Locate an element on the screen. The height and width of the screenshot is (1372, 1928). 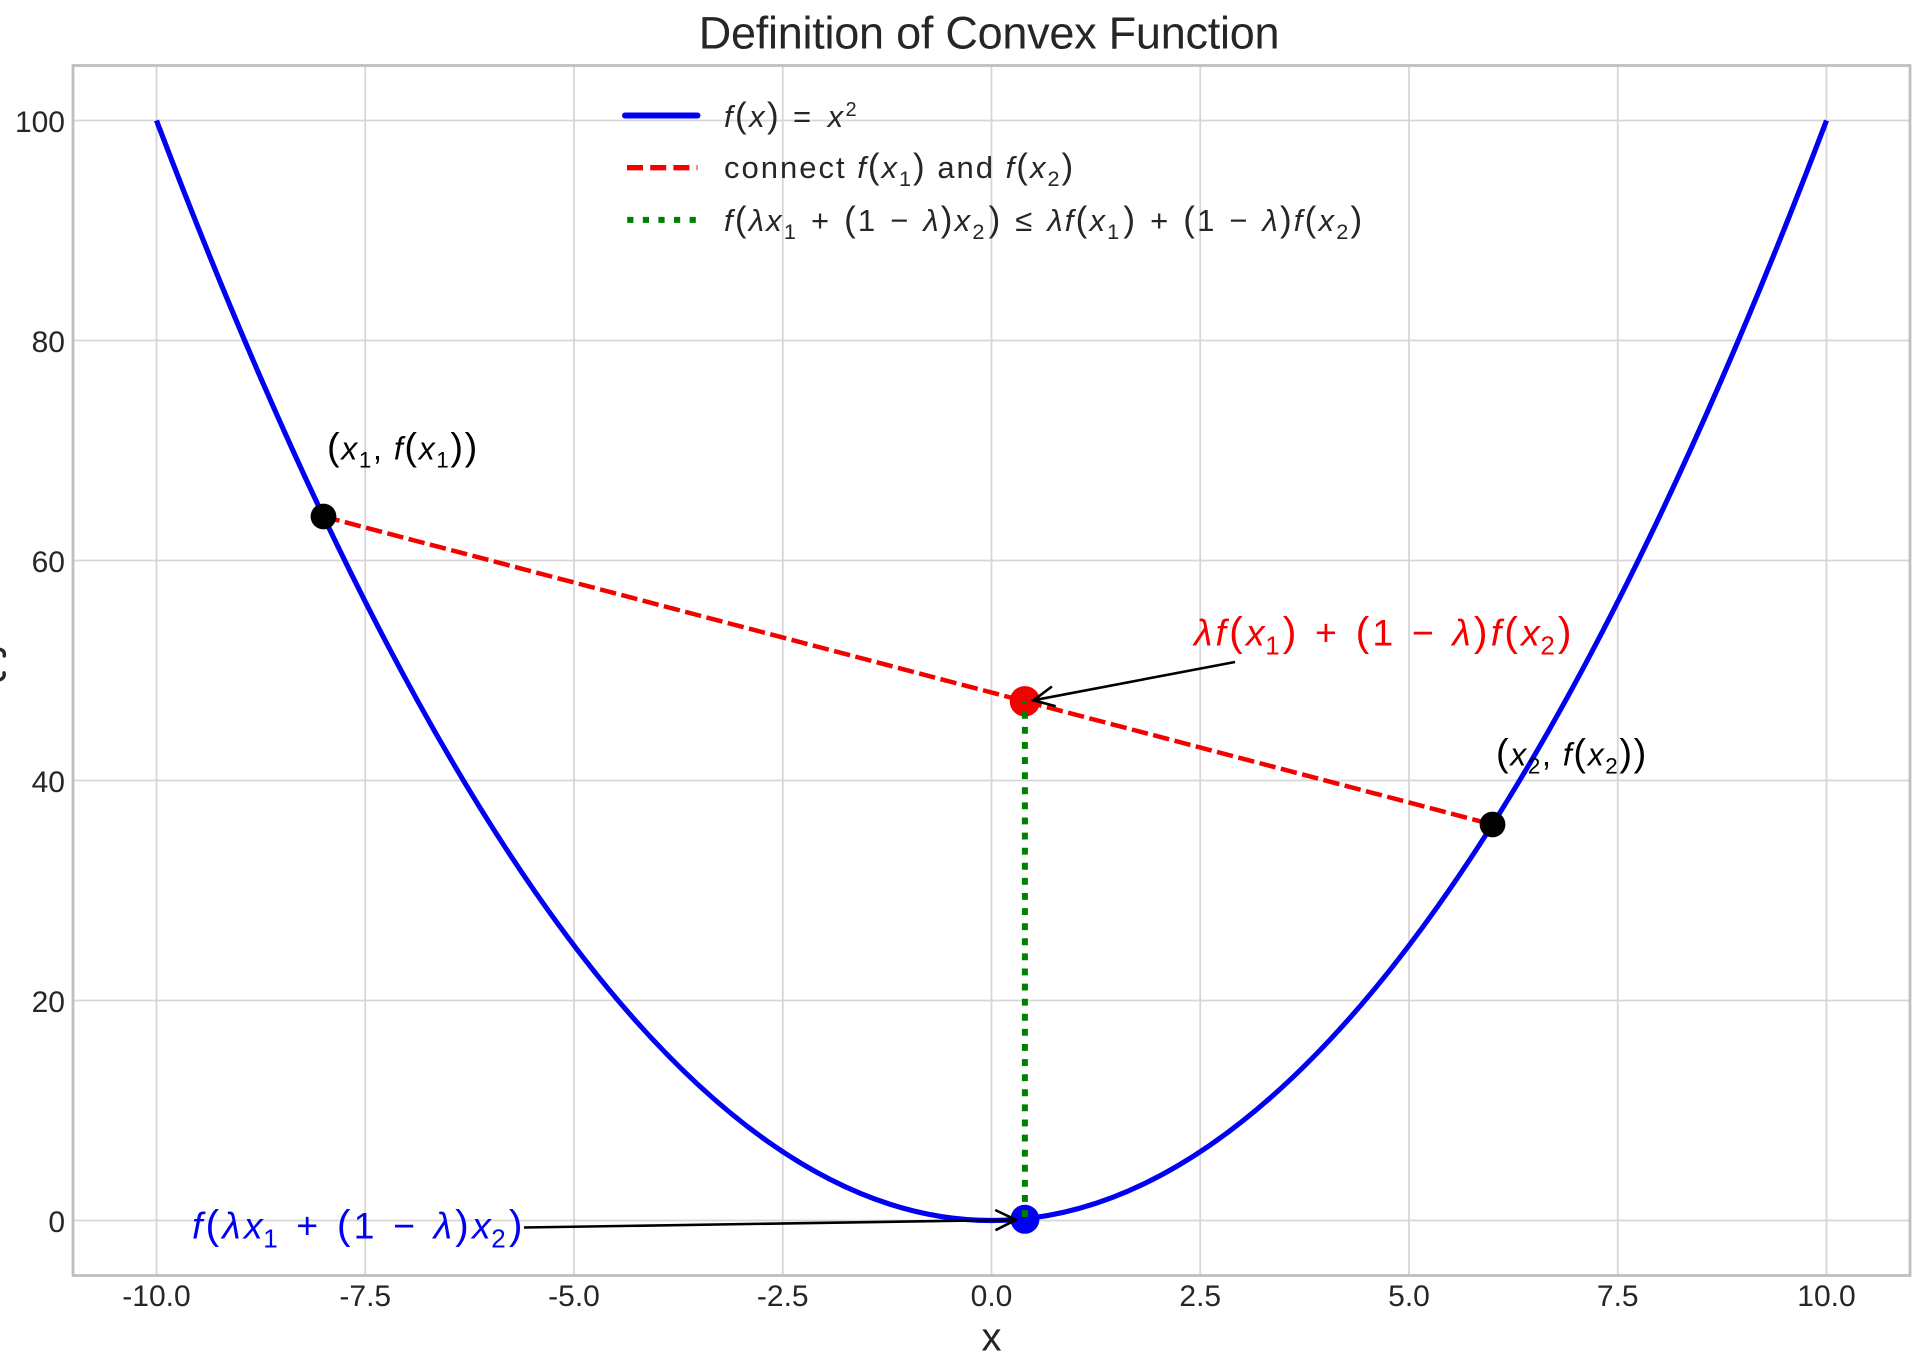
svg-text: 7.5 is located at coordinates (1618, 1296).